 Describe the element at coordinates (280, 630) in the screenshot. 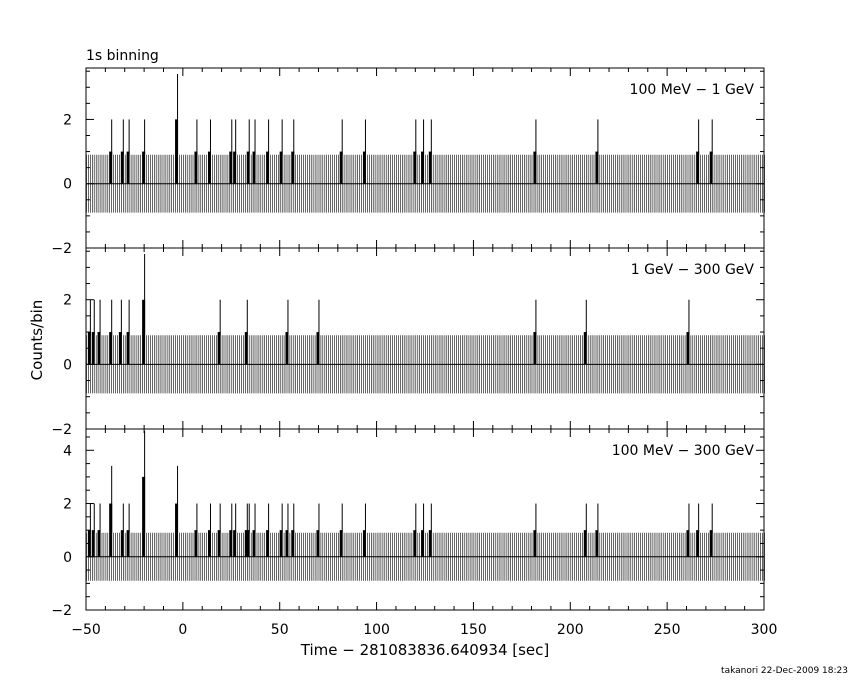

I see `x-tick-label: 50` at that location.